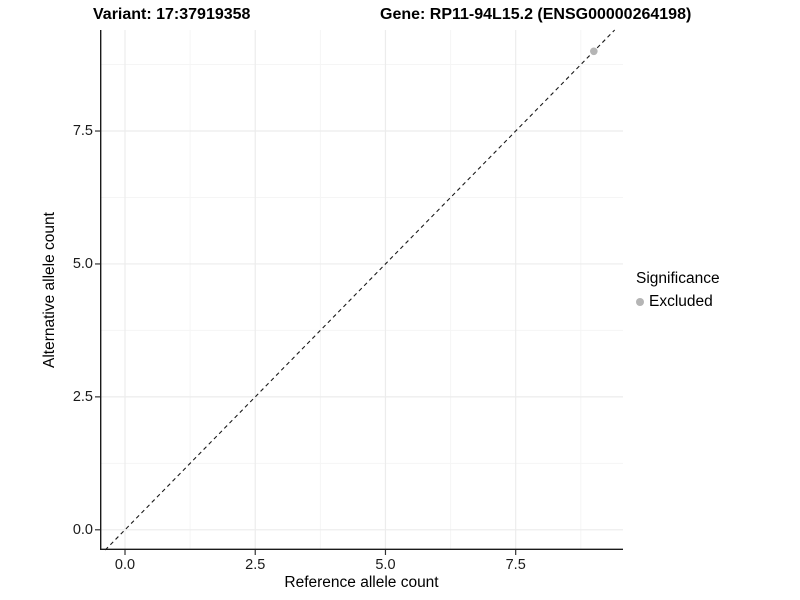  What do you see at coordinates (361, 582) in the screenshot?
I see `x-axis-title: Reference allele count` at bounding box center [361, 582].